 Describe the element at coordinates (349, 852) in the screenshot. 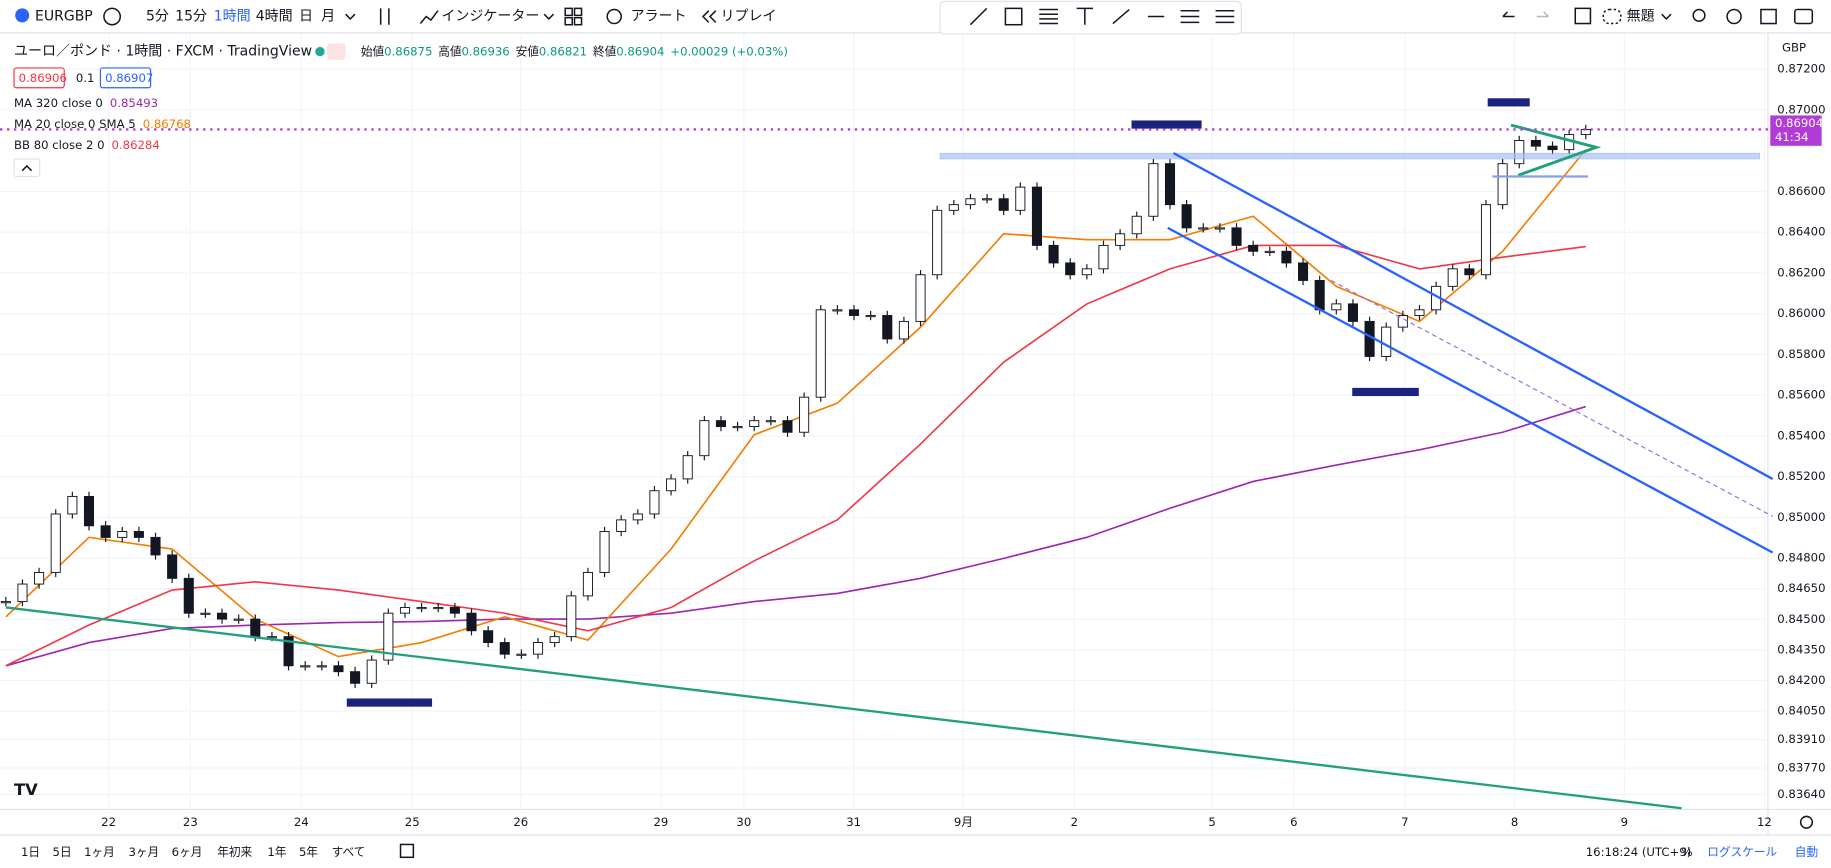

I see `range-button: すべて` at that location.